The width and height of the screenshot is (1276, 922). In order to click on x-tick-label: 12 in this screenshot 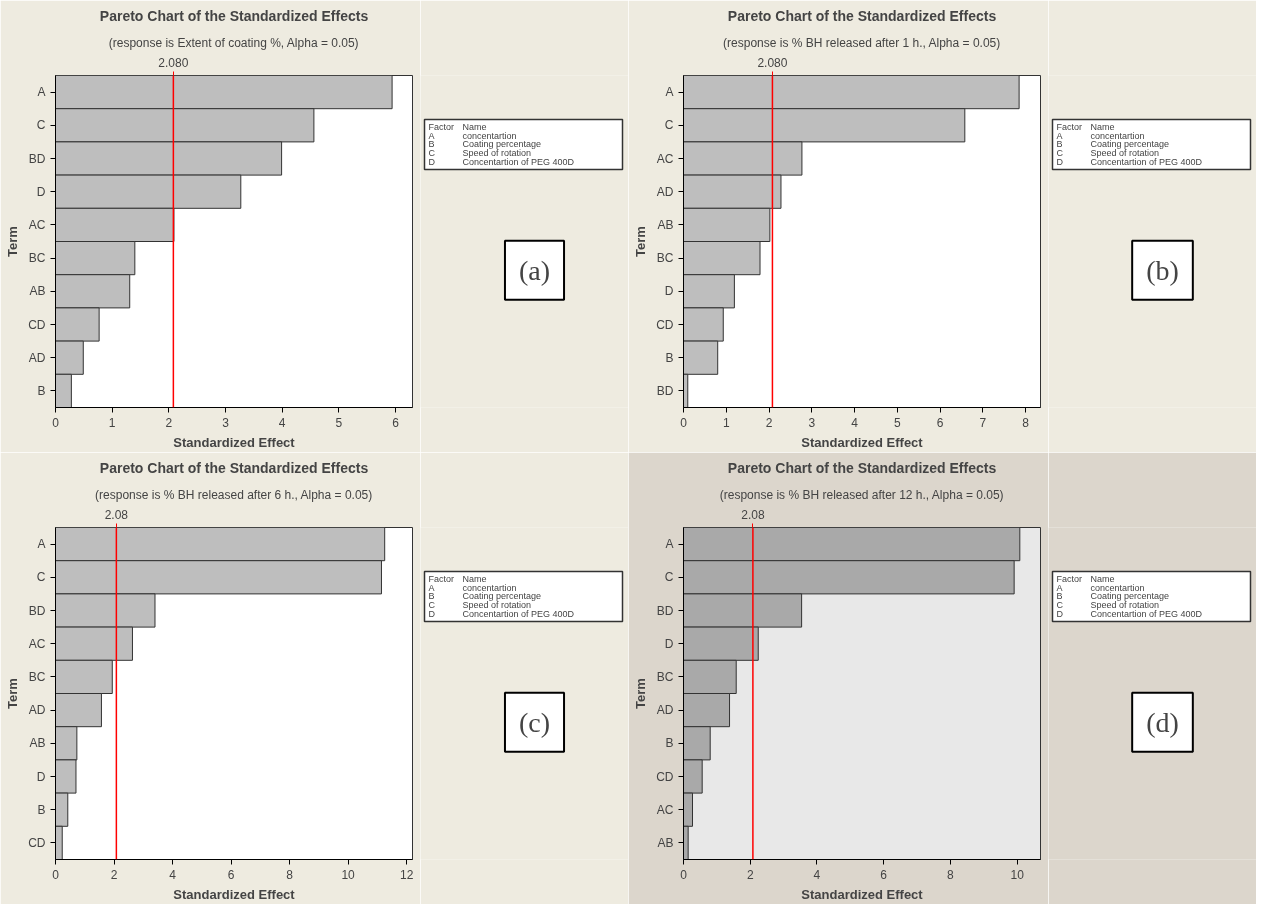, I will do `click(406, 874)`.